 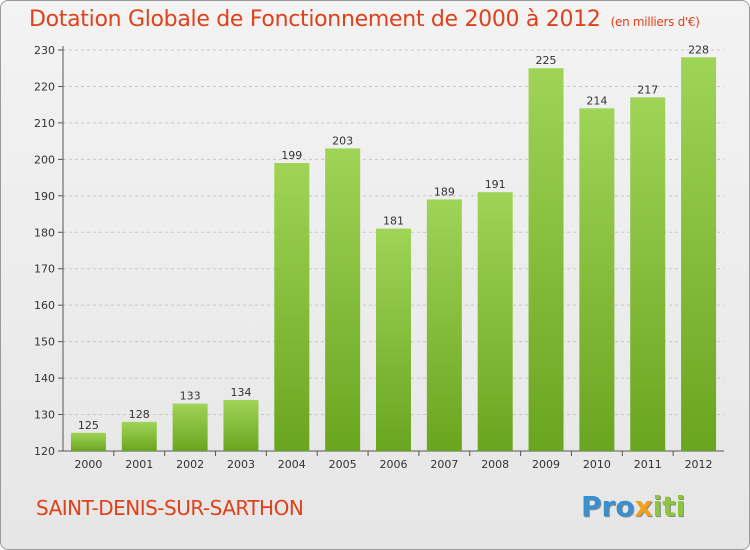 I want to click on x-tick-label-2003: 2003, so click(x=241, y=464).